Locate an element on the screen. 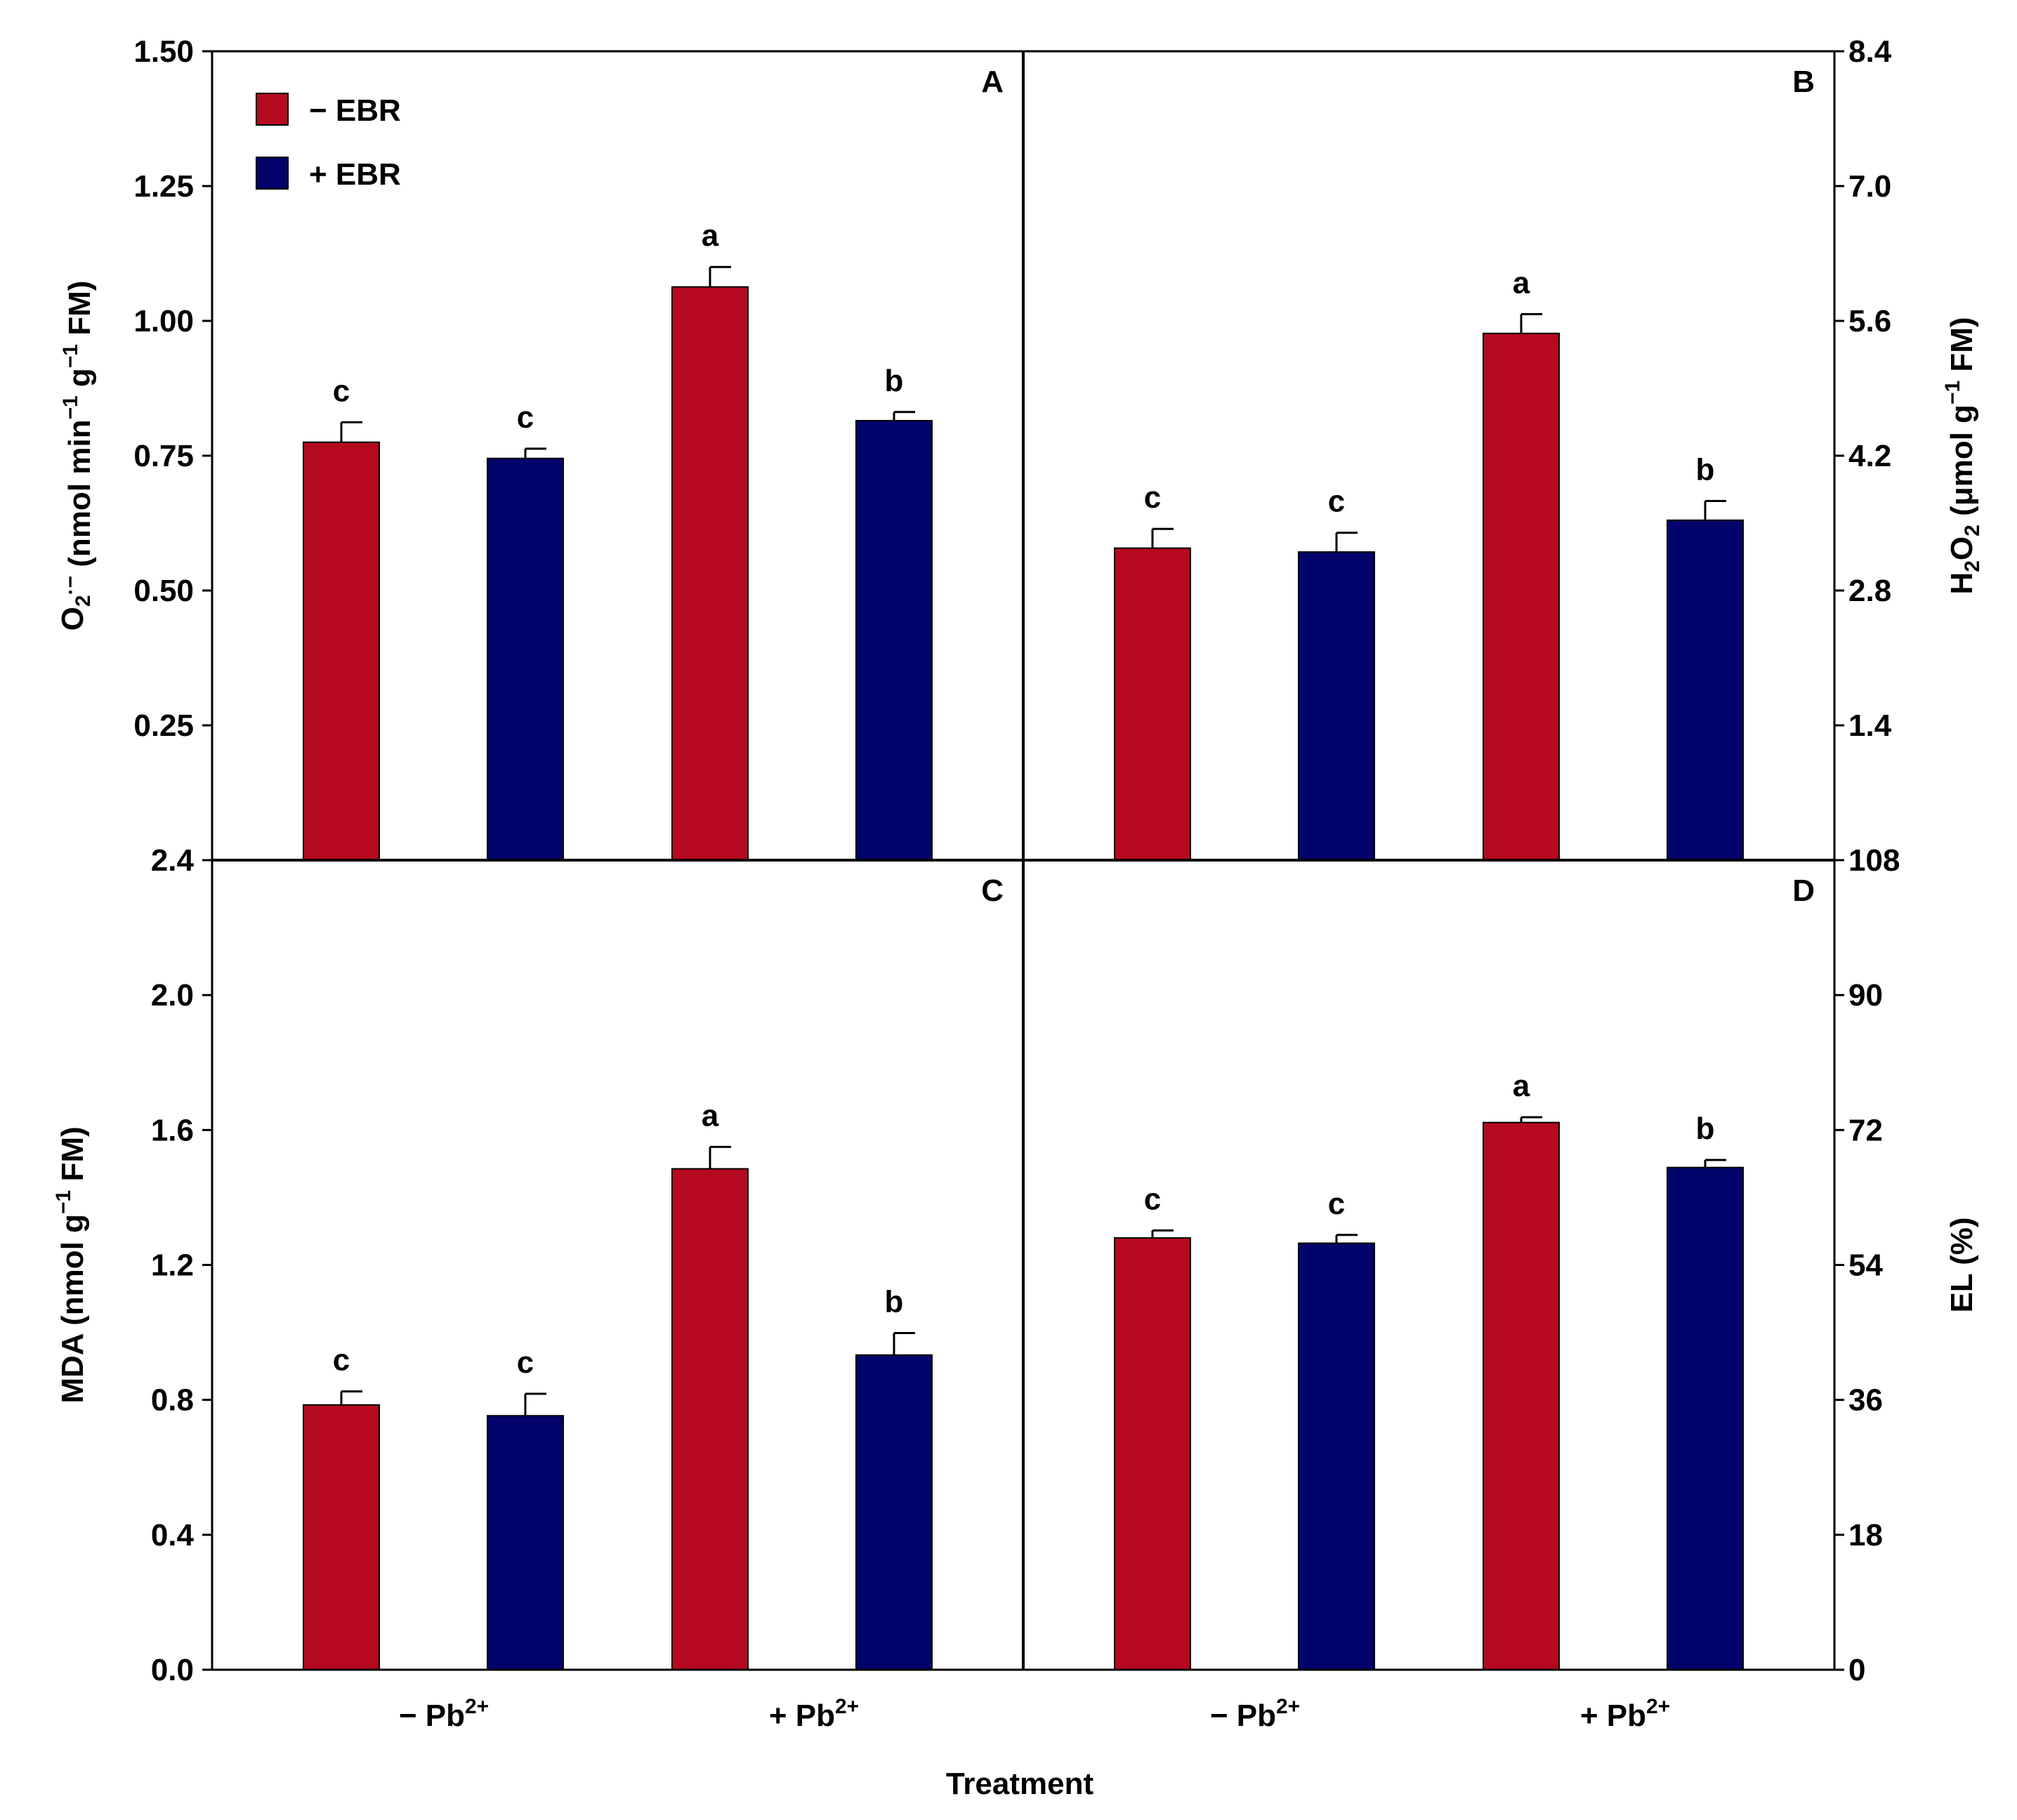 The height and width of the screenshot is (1820, 2017). y-tick-label: 1.6 is located at coordinates (172, 1130).